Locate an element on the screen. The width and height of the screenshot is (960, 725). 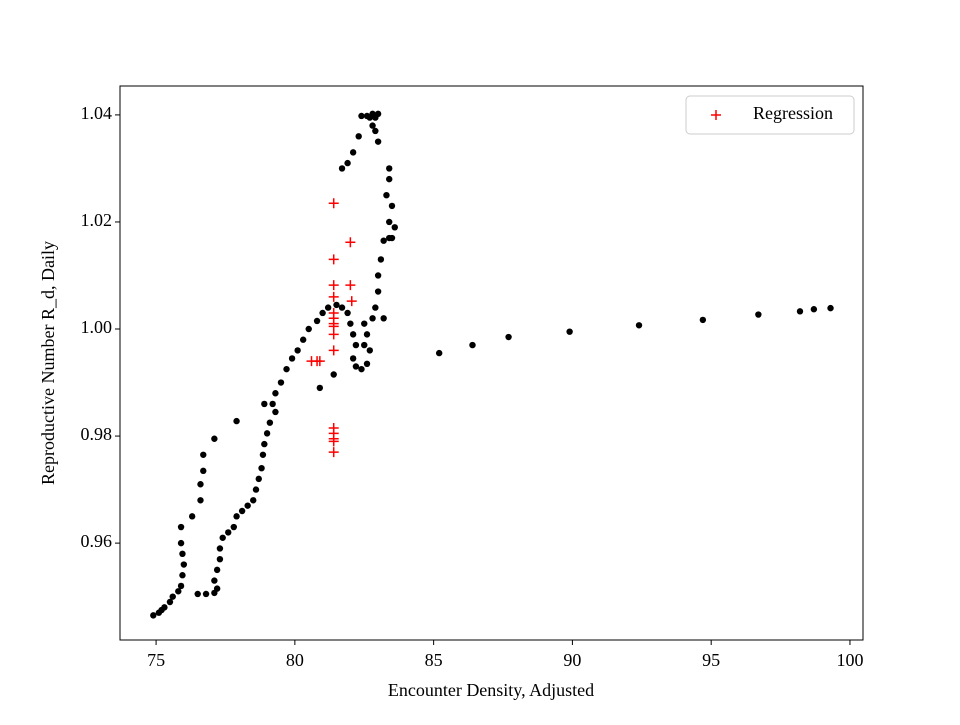
y-tick-label: 1.04 is located at coordinates (97, 113).